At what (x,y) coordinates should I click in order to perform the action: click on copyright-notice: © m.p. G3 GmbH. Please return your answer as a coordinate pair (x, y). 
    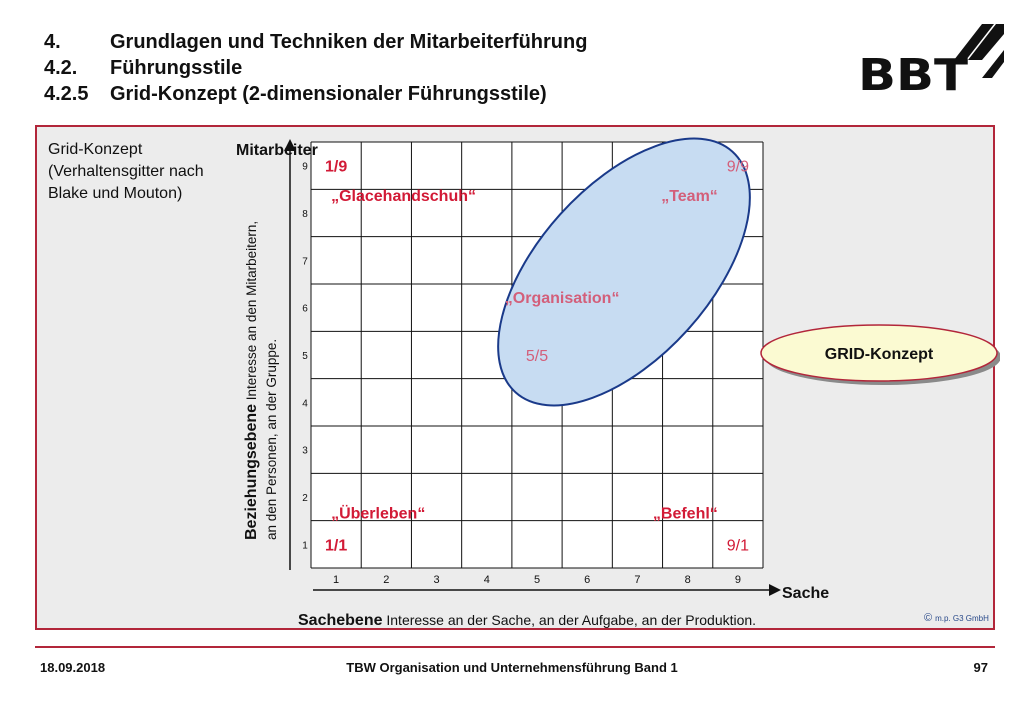
    Looking at the image, I should click on (956, 618).